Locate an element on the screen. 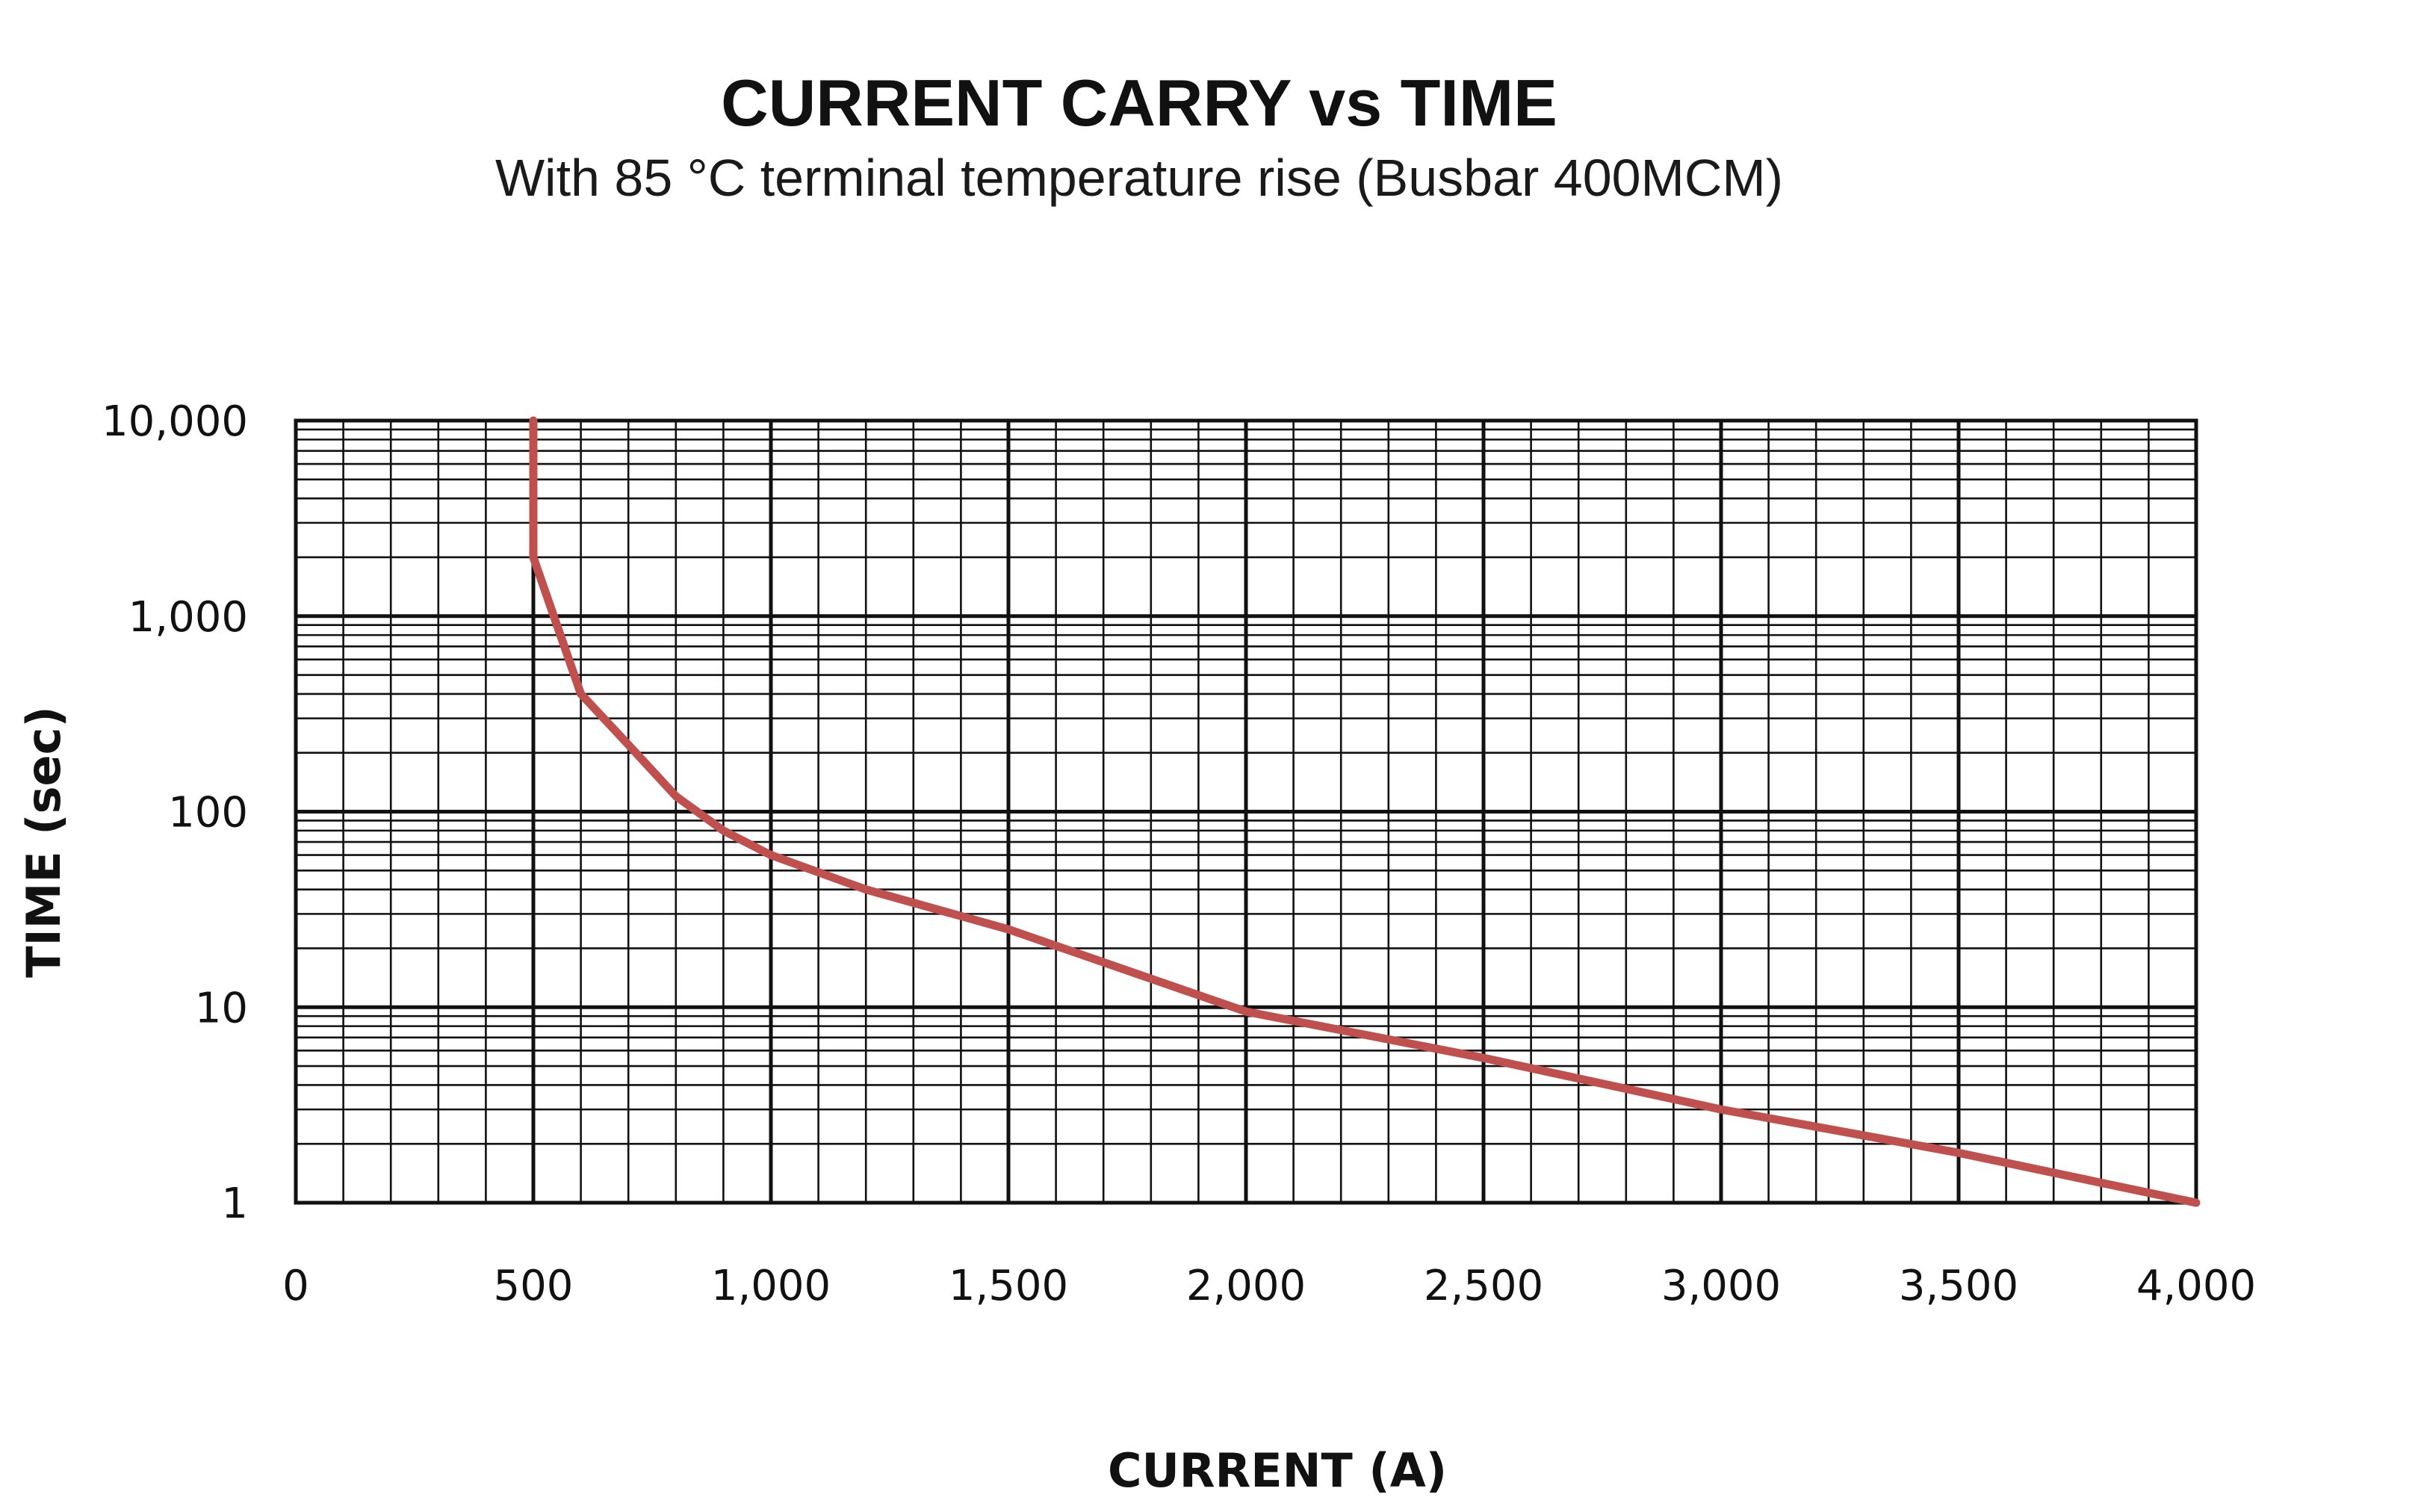 This screenshot has width=2418, height=1512. y-tick-label: 10,000 is located at coordinates (175, 421).